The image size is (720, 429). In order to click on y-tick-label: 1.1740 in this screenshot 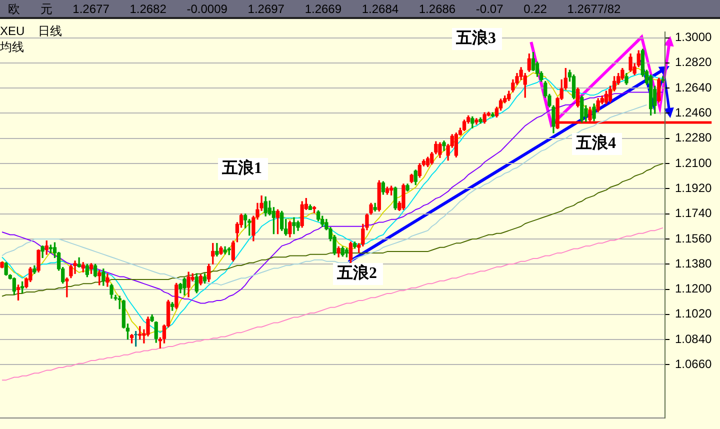, I will do `click(693, 213)`.